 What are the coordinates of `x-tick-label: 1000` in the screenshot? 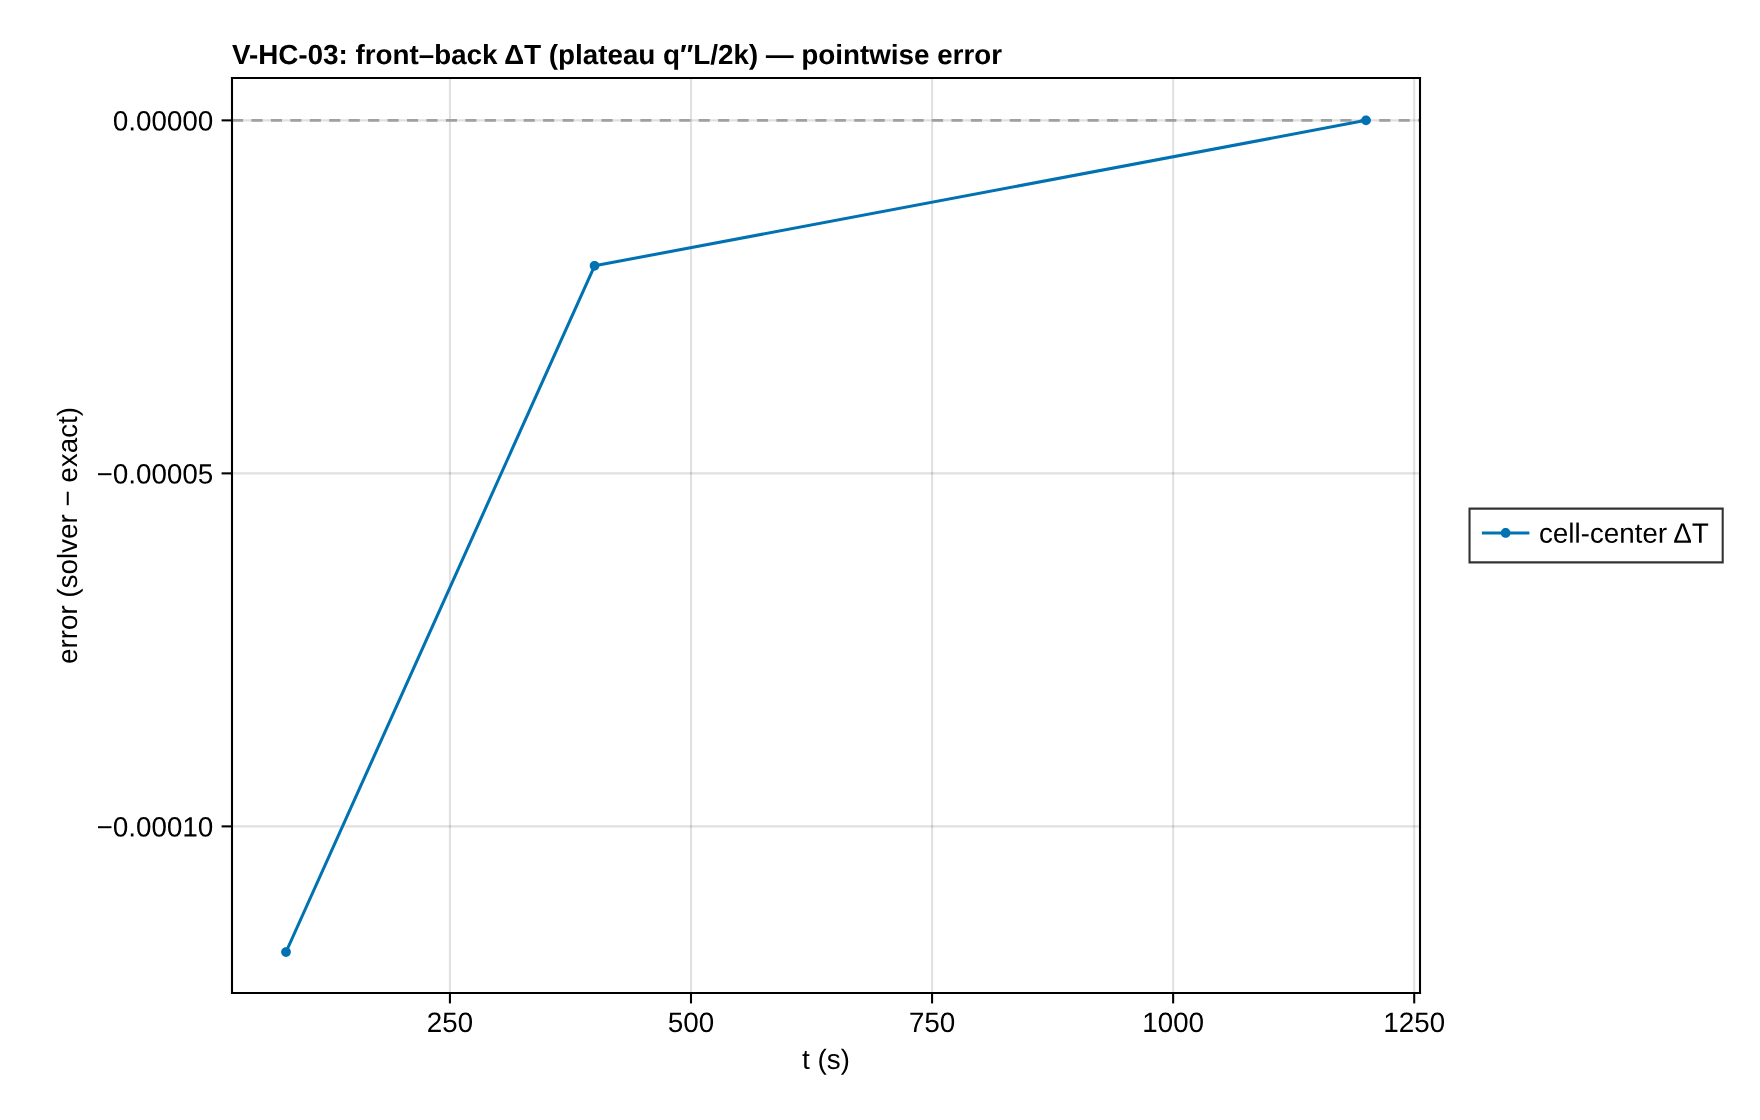 It's located at (1173, 1022).